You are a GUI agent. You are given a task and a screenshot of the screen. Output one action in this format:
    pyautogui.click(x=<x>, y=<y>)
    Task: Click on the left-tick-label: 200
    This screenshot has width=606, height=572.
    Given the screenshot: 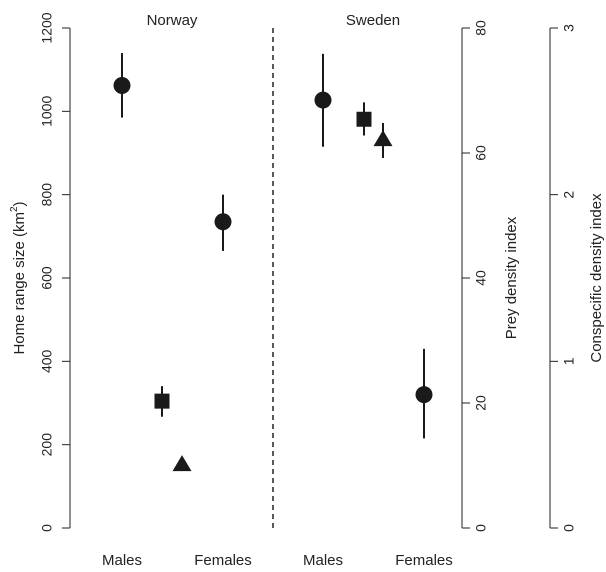 What is the action you would take?
    pyautogui.click(x=47, y=445)
    